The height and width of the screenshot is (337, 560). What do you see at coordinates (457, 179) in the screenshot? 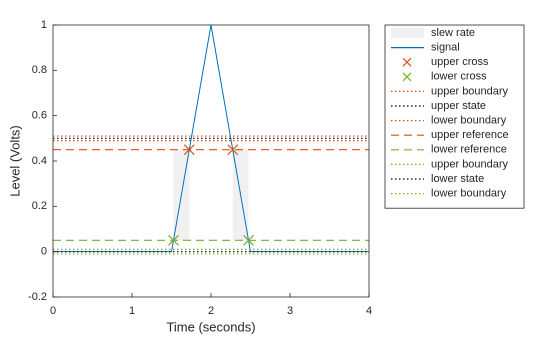
I see `legend-label: lower state` at bounding box center [457, 179].